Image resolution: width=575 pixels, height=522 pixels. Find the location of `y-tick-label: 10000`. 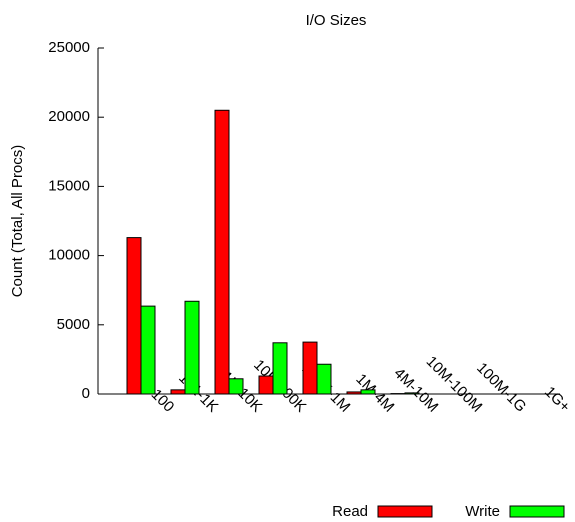

y-tick-label: 10000 is located at coordinates (69, 255).